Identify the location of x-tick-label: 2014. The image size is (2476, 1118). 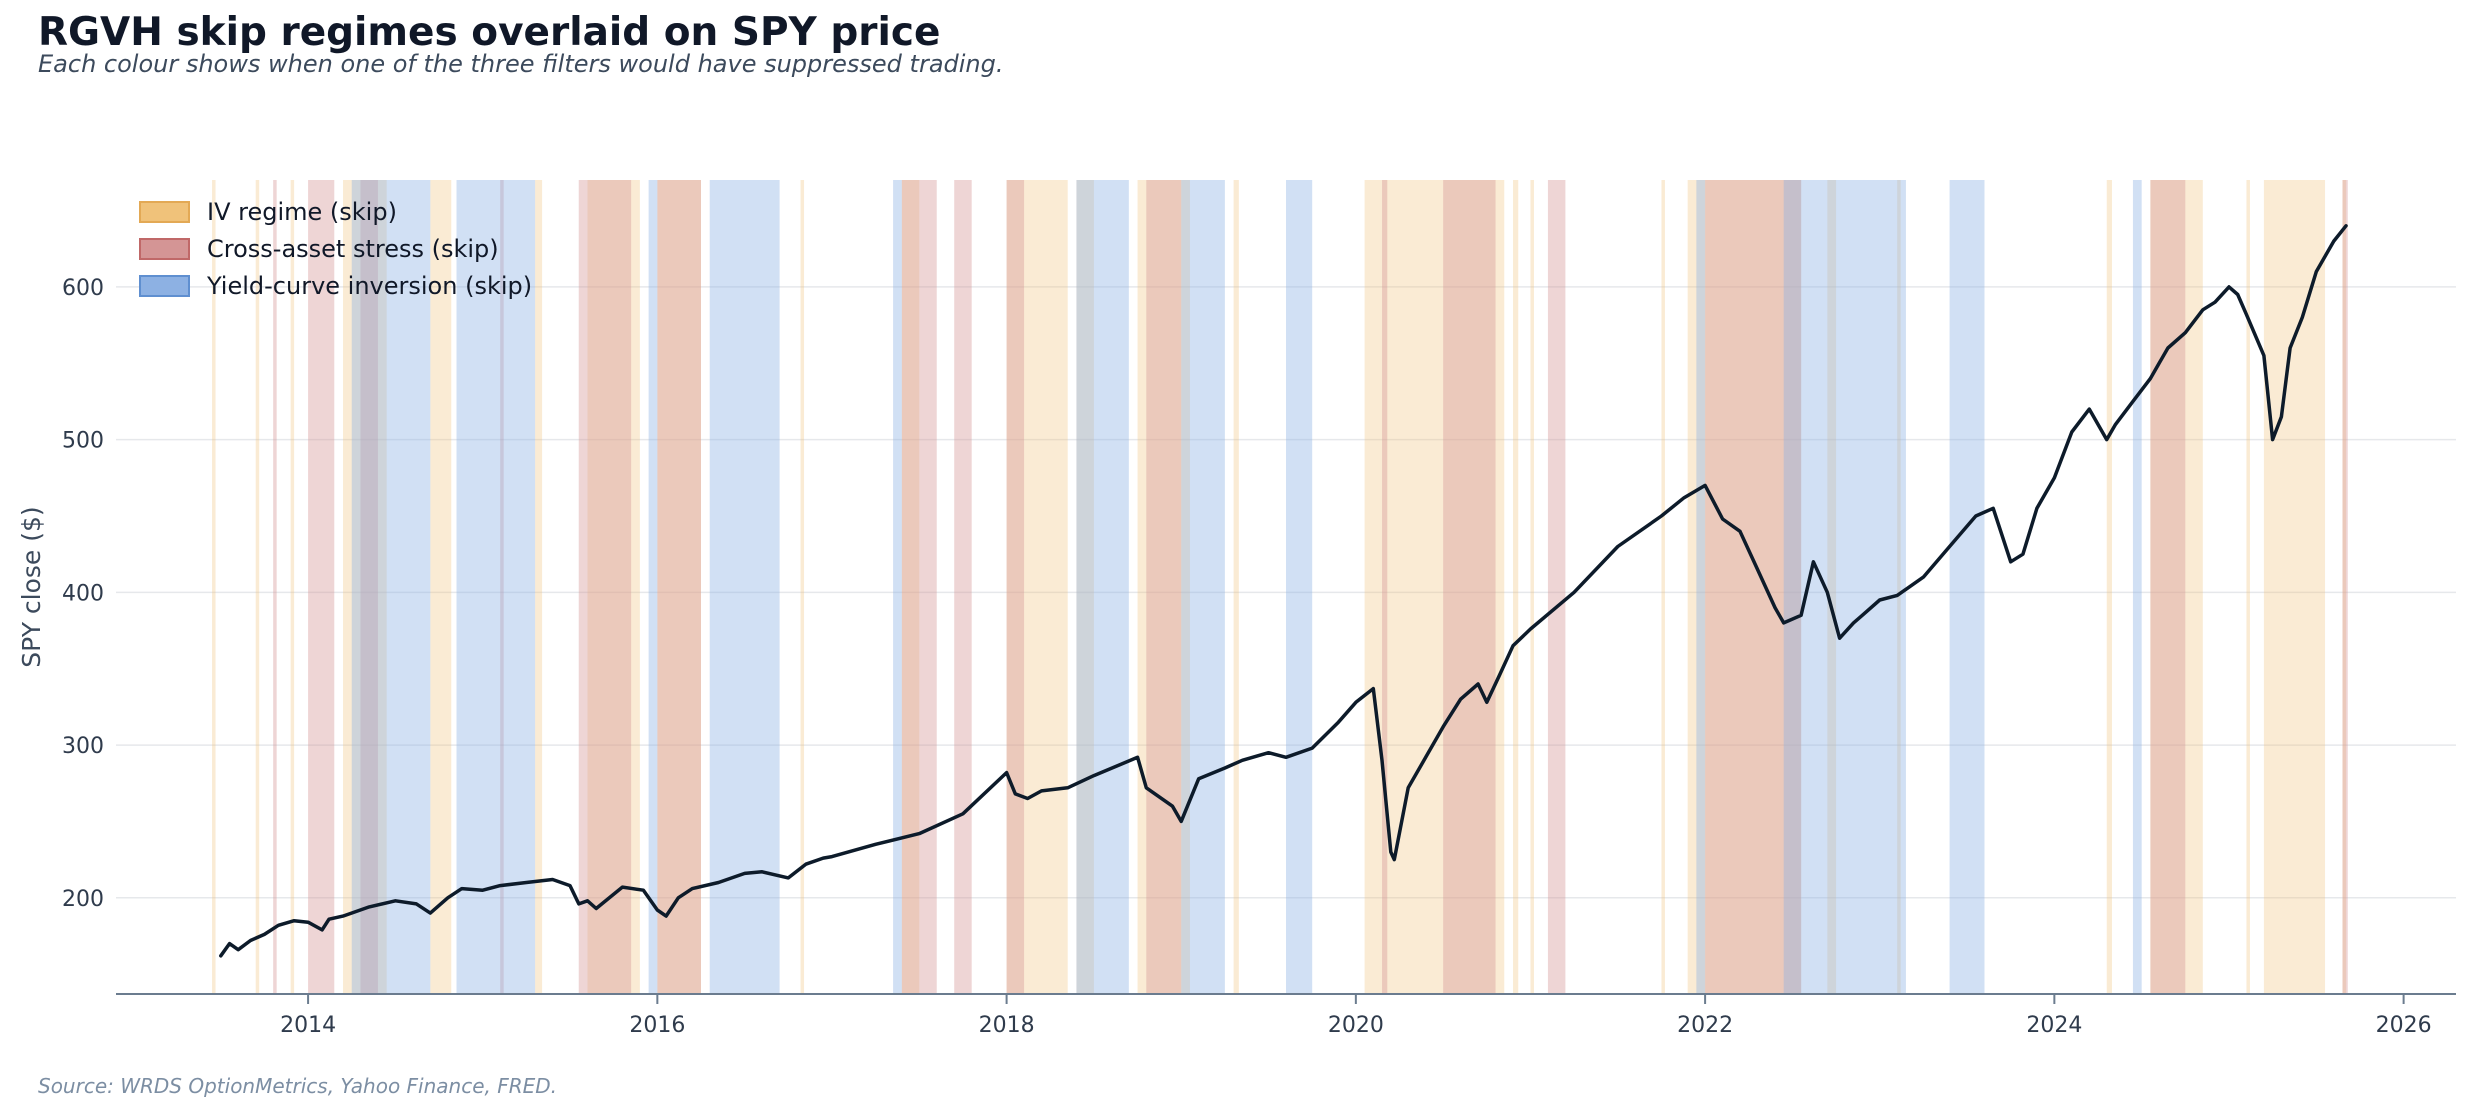
(308, 1025).